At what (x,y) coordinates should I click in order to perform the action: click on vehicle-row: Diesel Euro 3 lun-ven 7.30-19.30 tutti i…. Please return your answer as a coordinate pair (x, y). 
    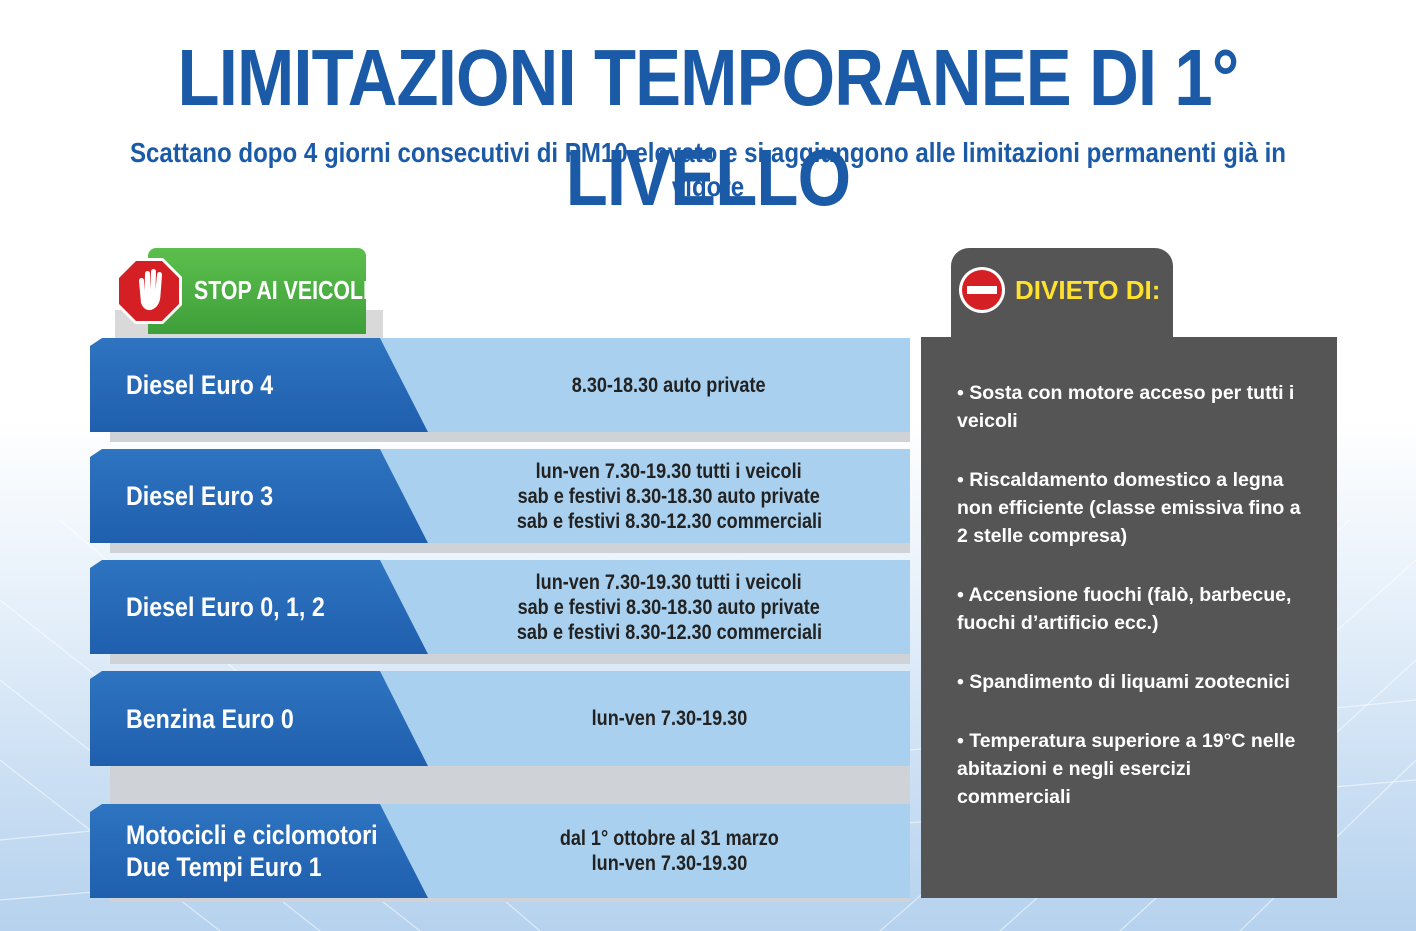
    Looking at the image, I should click on (500, 496).